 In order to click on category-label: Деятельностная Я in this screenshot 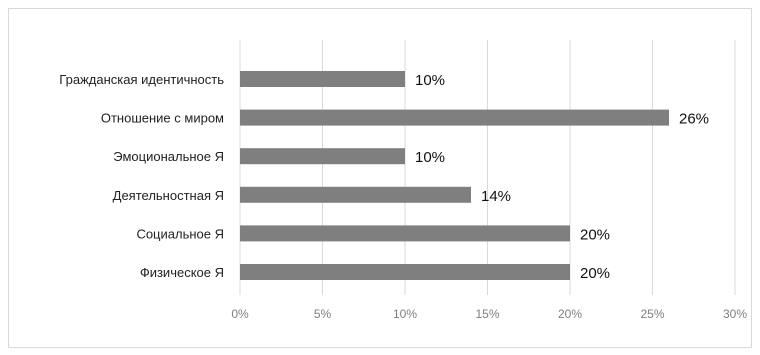, I will do `click(168, 195)`.